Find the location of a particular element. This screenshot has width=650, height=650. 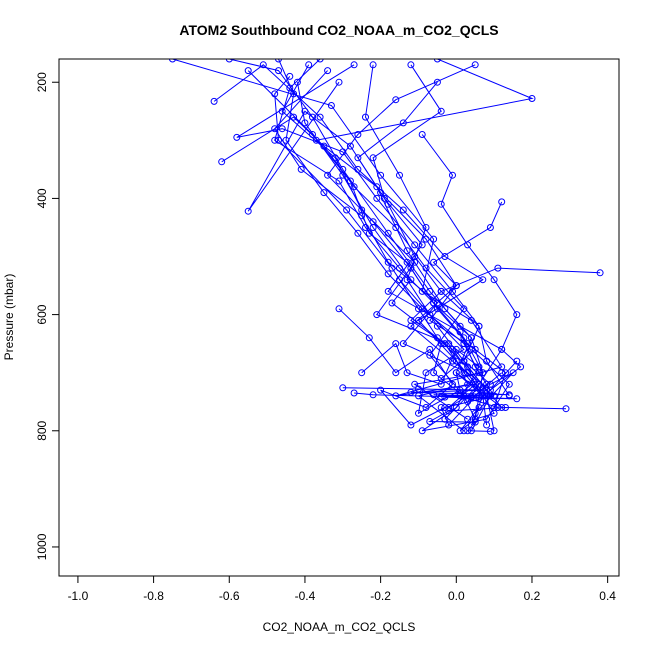

y-tick-label: 1000 is located at coordinates (42, 546).